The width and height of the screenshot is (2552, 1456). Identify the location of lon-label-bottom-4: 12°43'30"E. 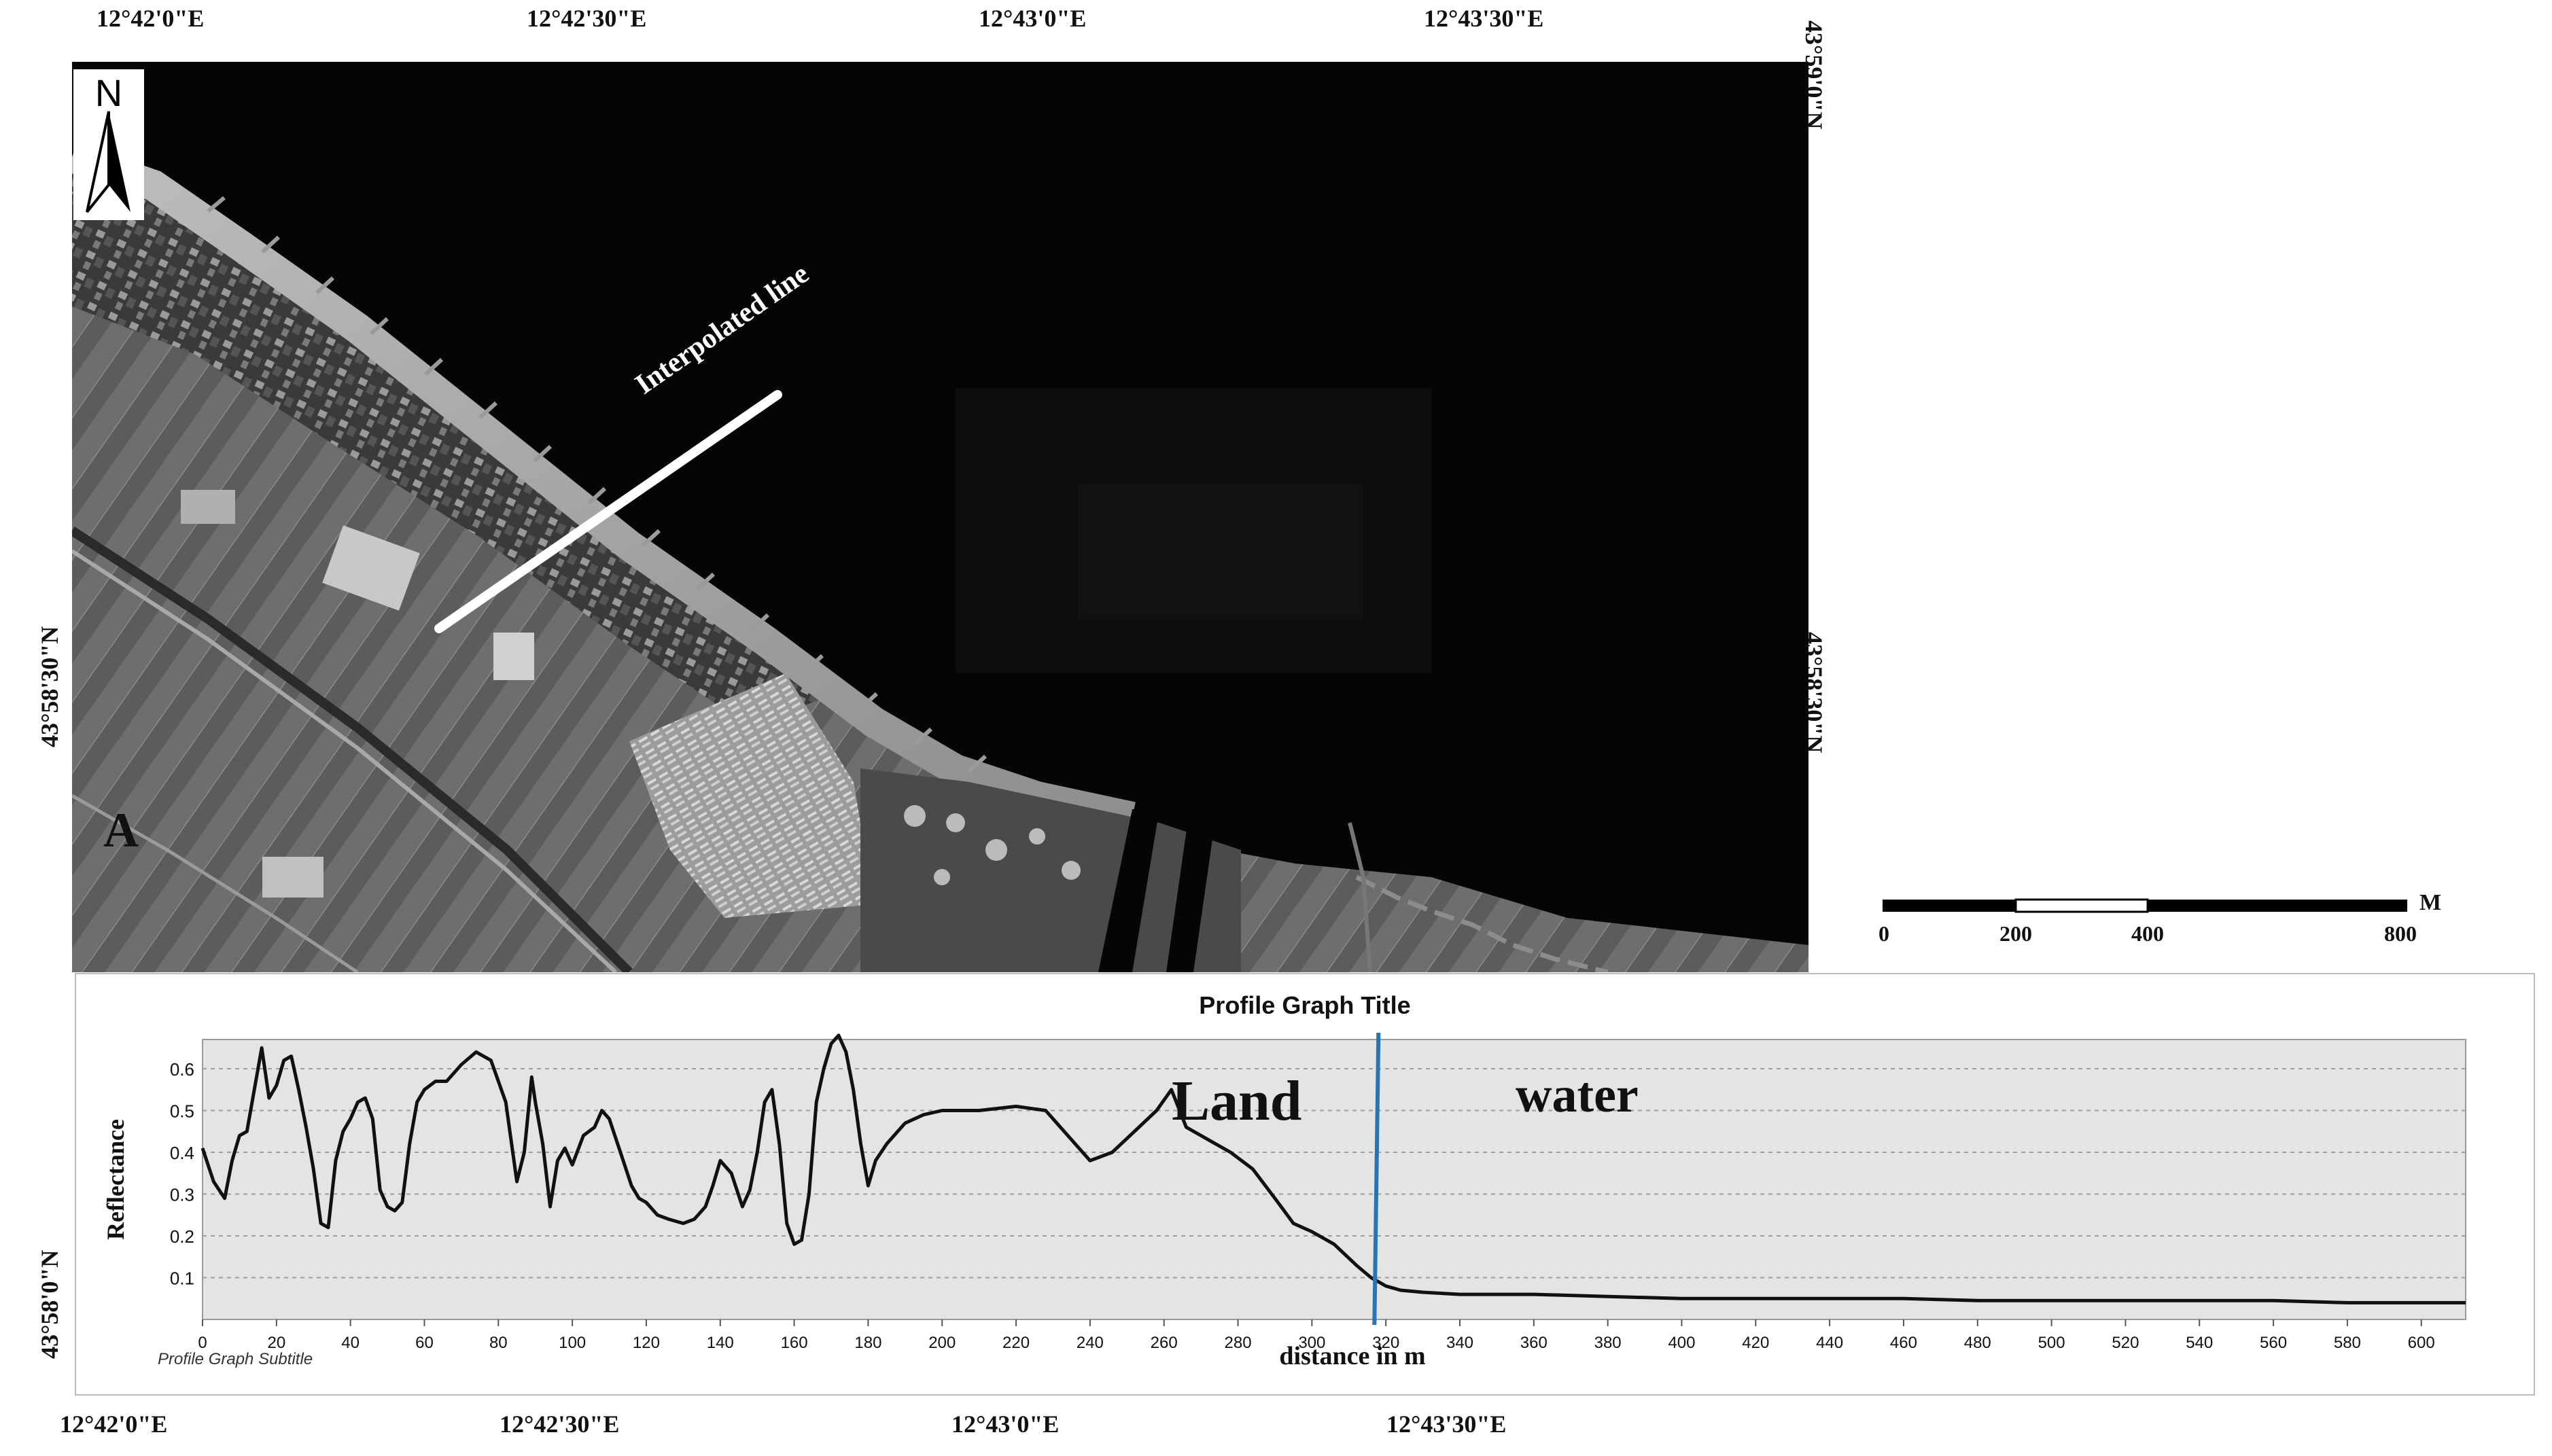
(1446, 1424).